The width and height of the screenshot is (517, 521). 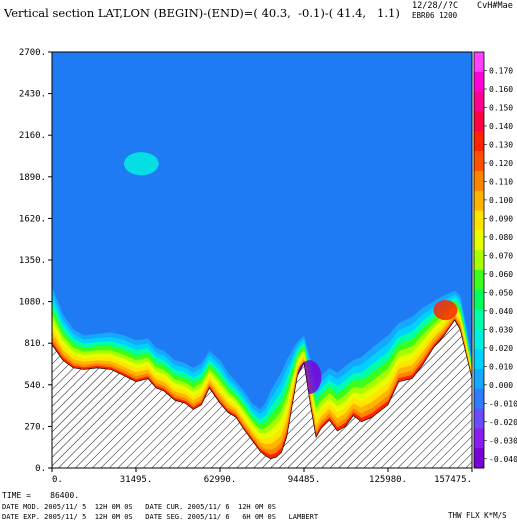 What do you see at coordinates (503, 403) in the screenshot?
I see `colorbar-tick-label: -0.010` at bounding box center [503, 403].